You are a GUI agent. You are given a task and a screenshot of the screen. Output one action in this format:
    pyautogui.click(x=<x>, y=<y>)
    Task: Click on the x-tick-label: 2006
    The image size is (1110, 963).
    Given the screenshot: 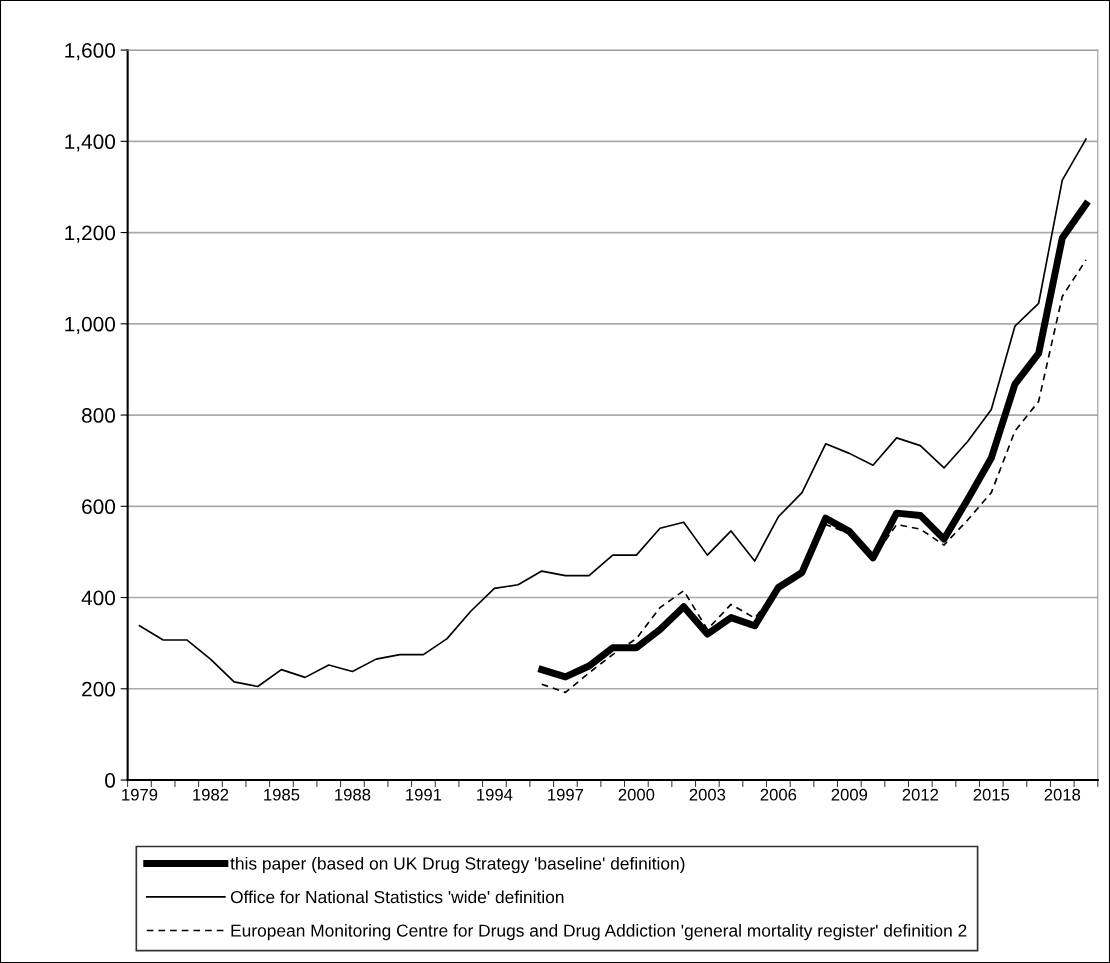 What is the action you would take?
    pyautogui.click(x=778, y=794)
    